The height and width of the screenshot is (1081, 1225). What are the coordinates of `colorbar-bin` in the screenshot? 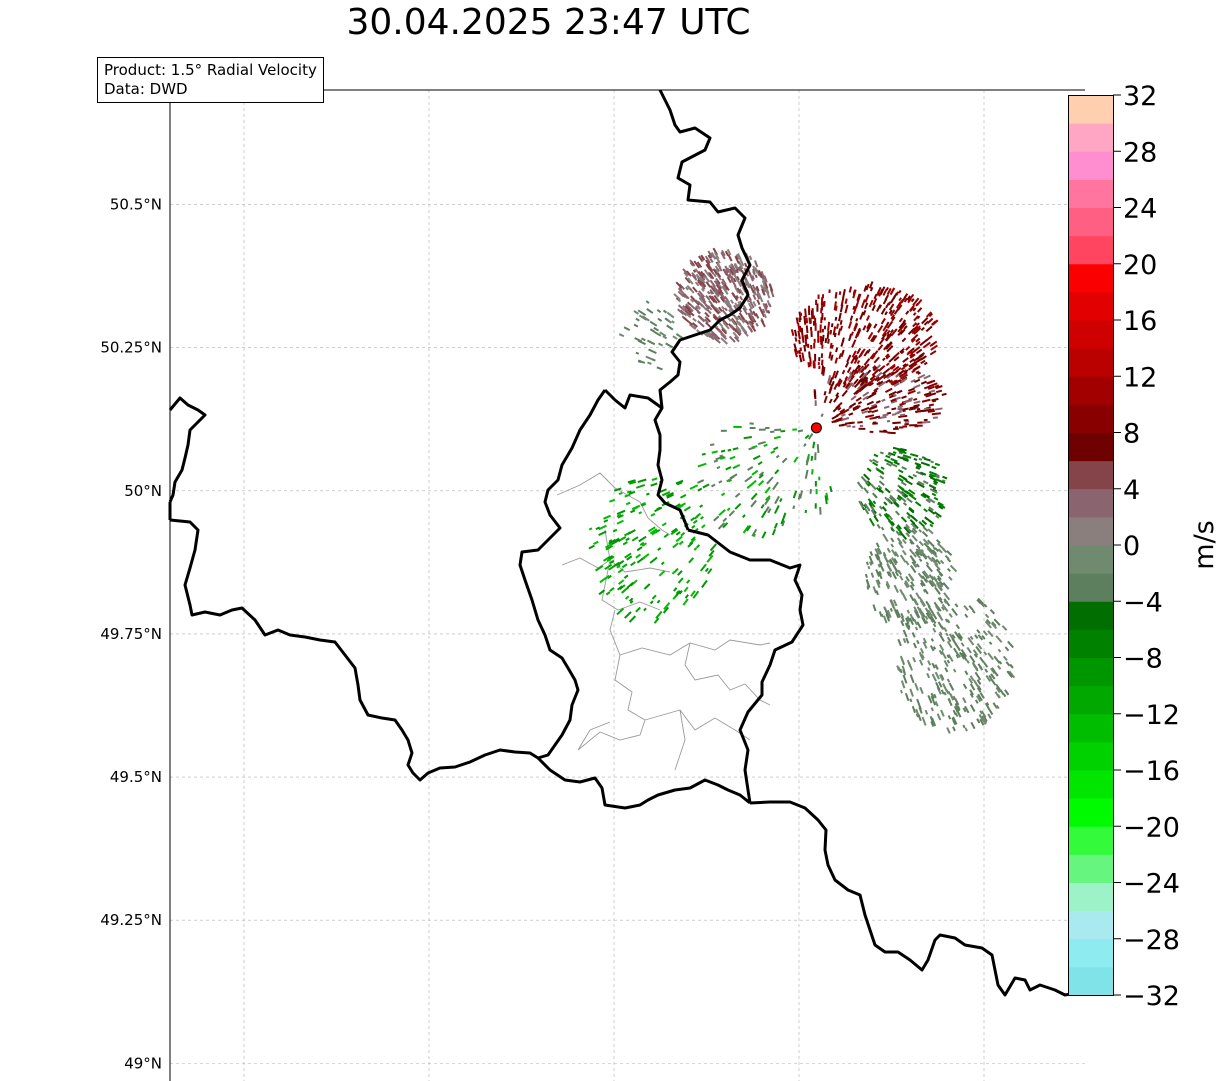 It's located at (1091, 925).